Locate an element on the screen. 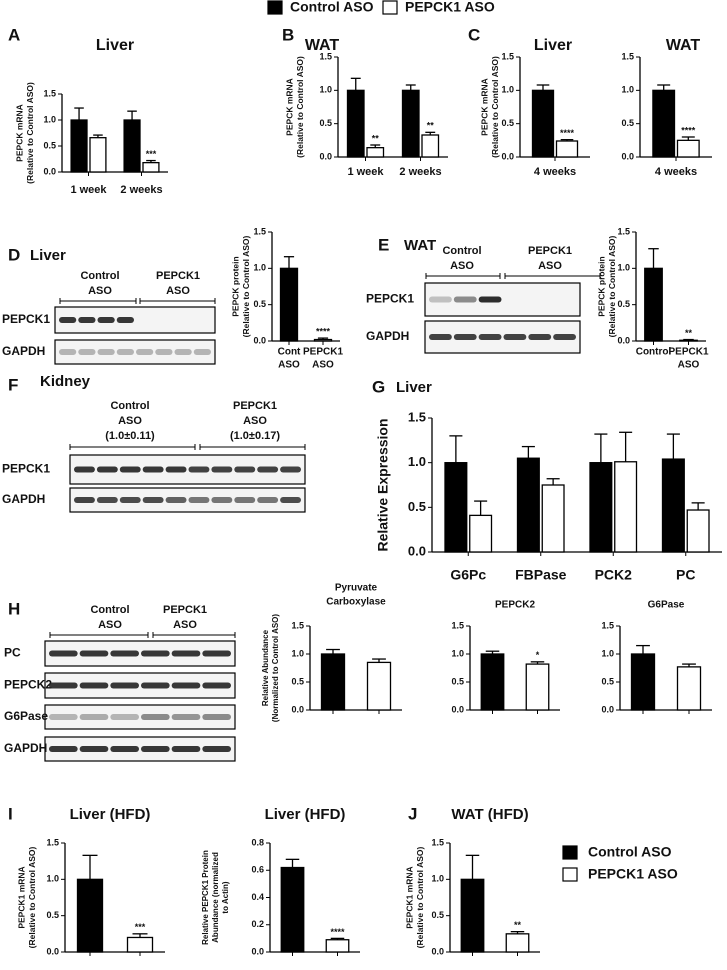 This screenshot has height=970, width=727. blot-title: Kidney is located at coordinates (65, 381).